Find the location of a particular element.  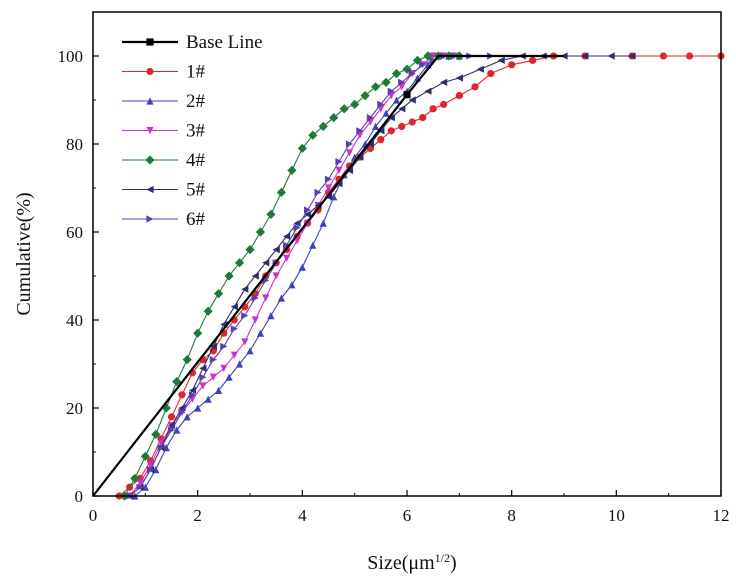

x-axis-title-close: ) is located at coordinates (453, 563).